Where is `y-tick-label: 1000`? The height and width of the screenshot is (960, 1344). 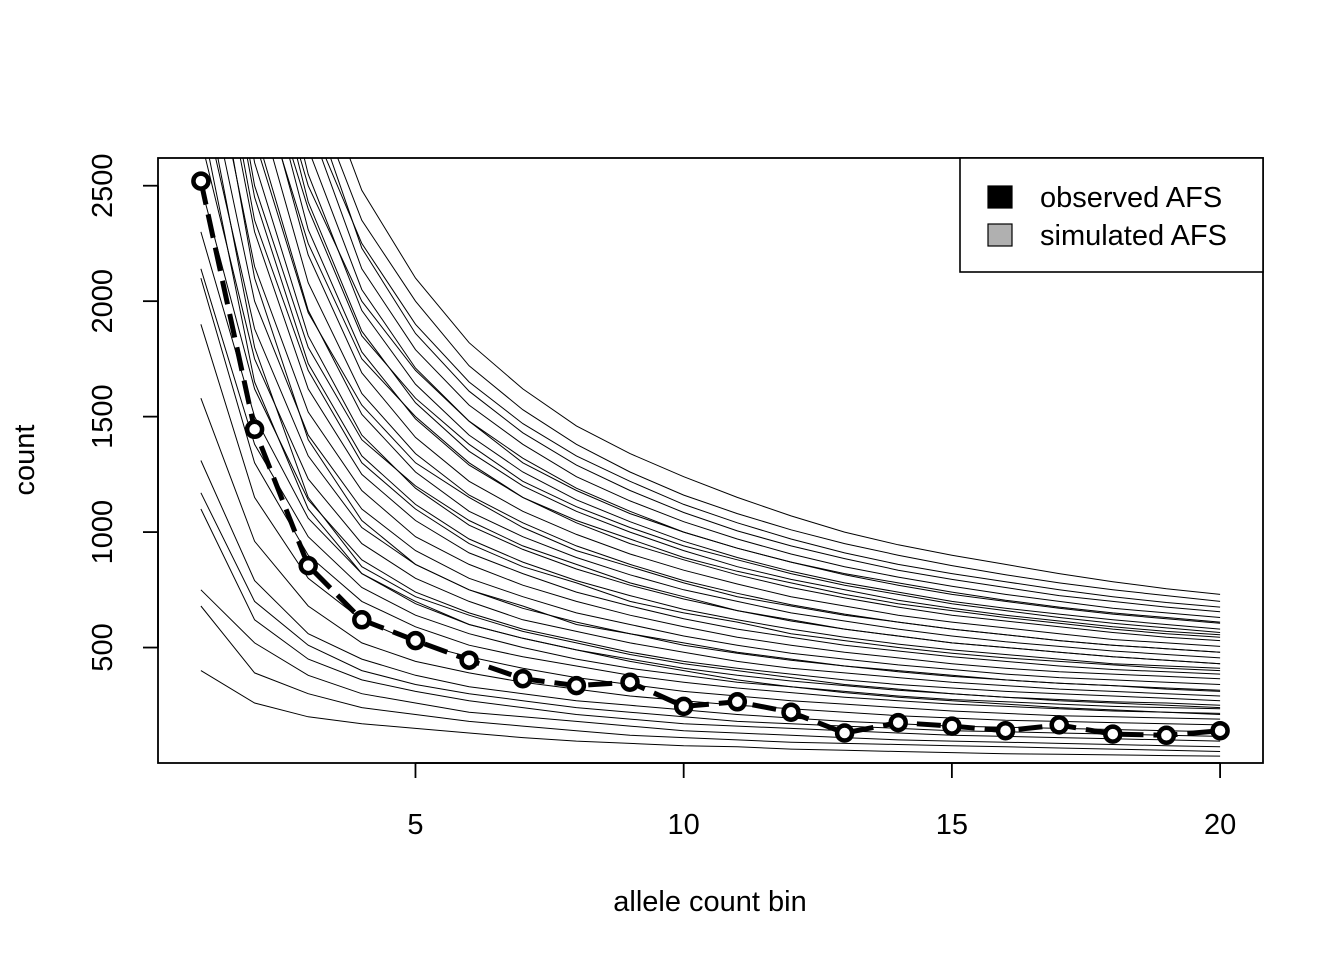
y-tick-label: 1000 is located at coordinates (103, 532).